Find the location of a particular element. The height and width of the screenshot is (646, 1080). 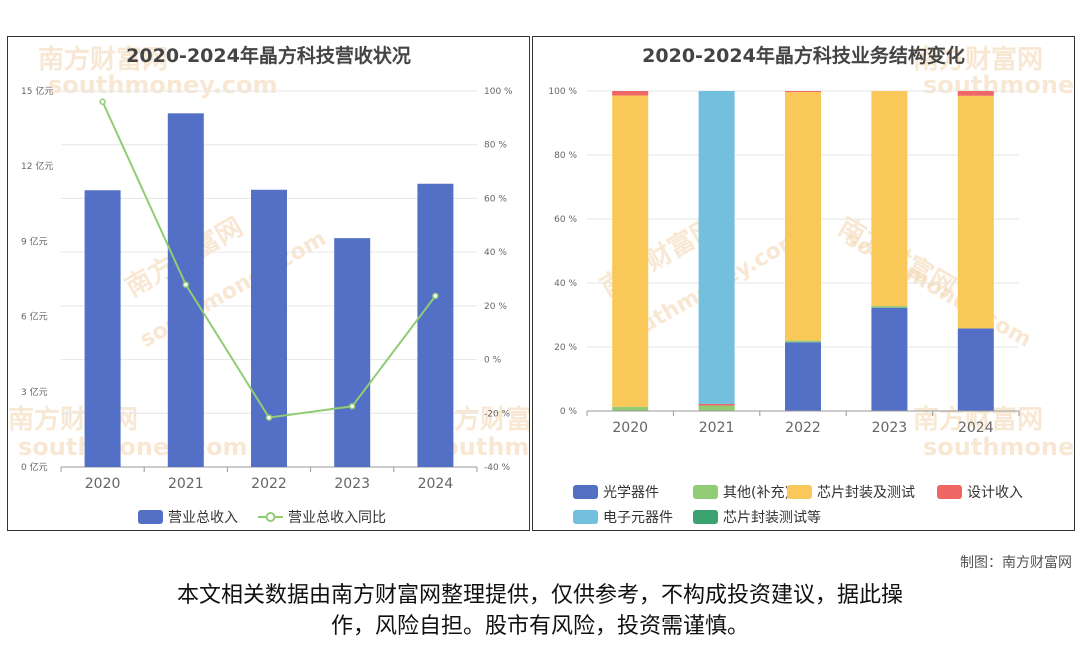

left-y-tick-label: 9 亿元 is located at coordinates (34, 241).